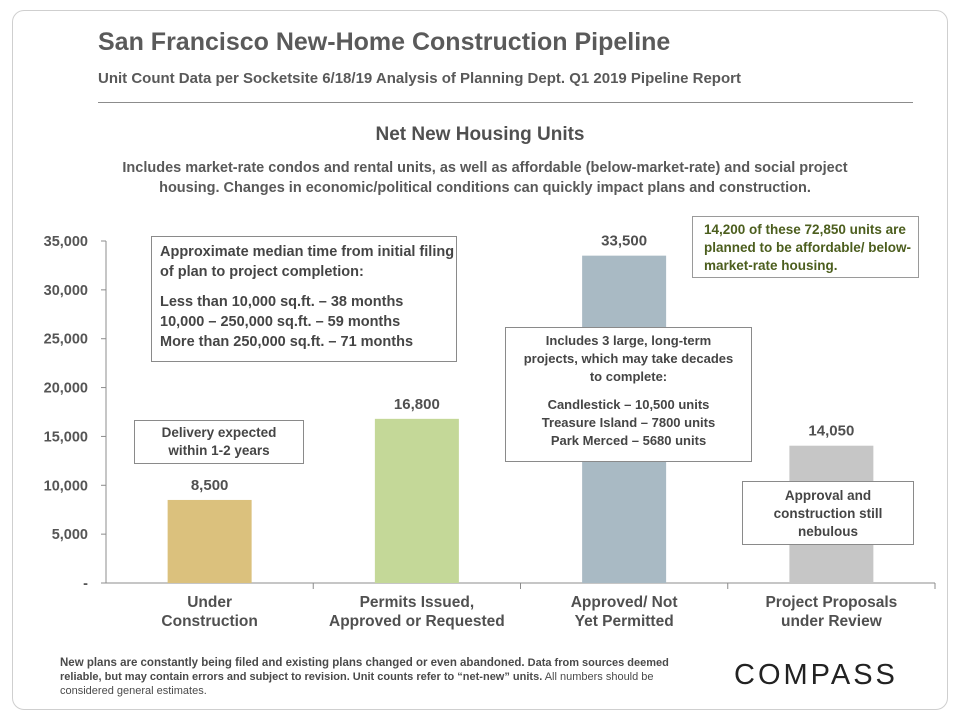 Image resolution: width=960 pixels, height=720 pixels. What do you see at coordinates (417, 404) in the screenshot?
I see `bar-data-label: 16,800` at bounding box center [417, 404].